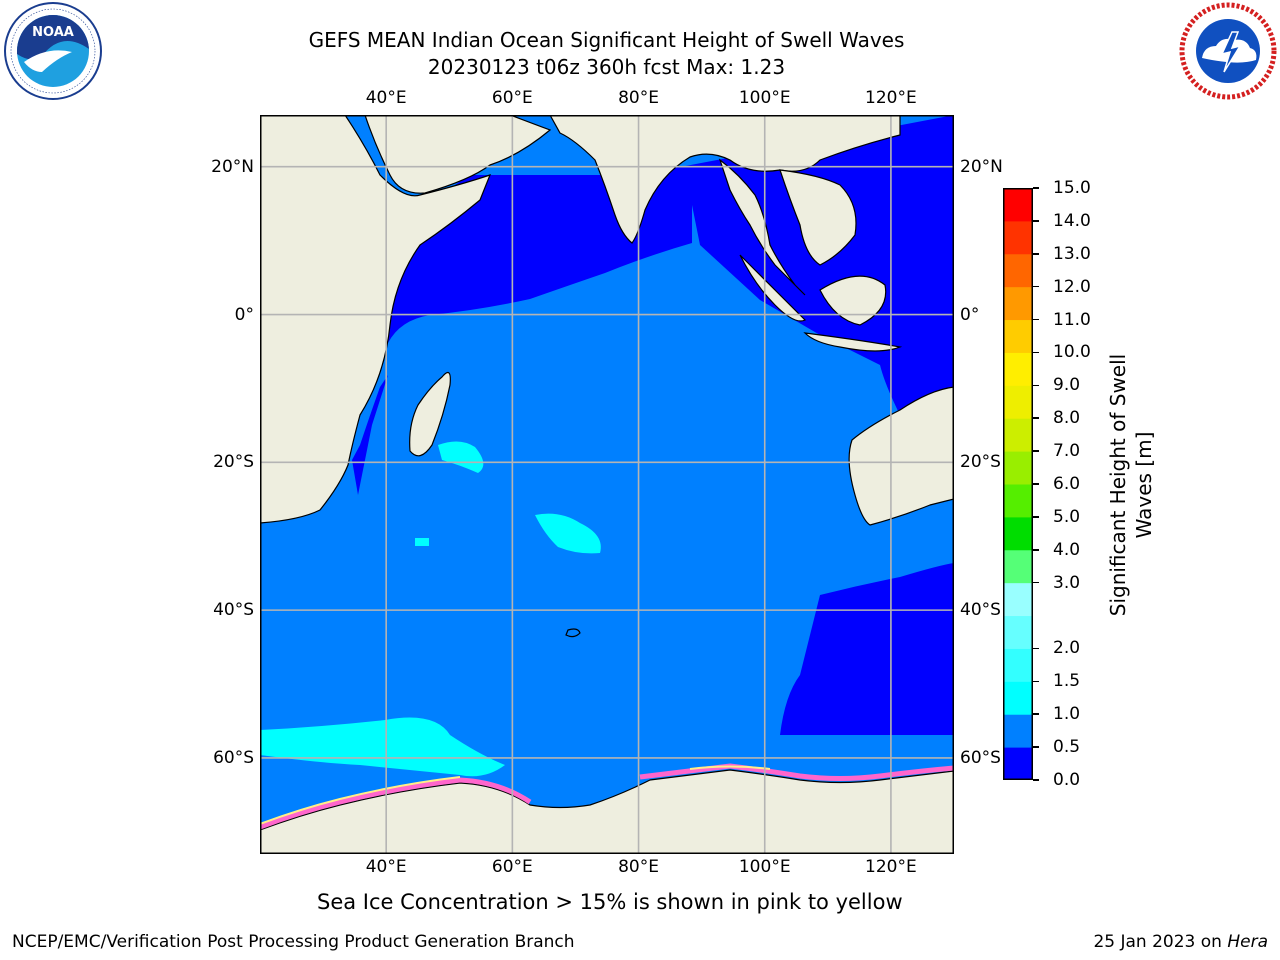  What do you see at coordinates (1072, 253) in the screenshot?
I see `colorbar-tick-13.0: 13.0` at bounding box center [1072, 253].